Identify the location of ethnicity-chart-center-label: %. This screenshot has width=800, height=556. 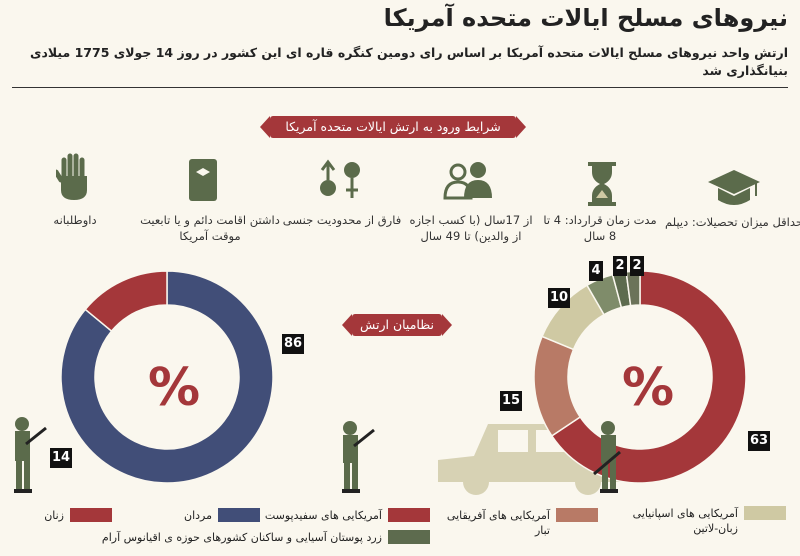
(648, 388).